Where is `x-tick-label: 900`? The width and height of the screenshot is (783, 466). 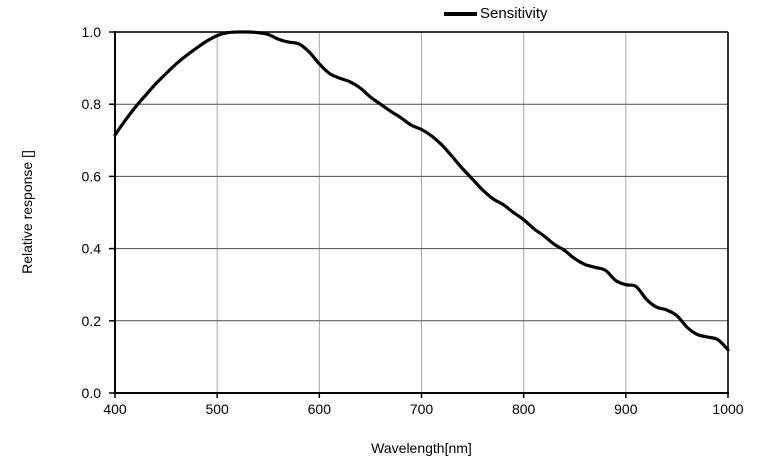
x-tick-label: 900 is located at coordinates (626, 409).